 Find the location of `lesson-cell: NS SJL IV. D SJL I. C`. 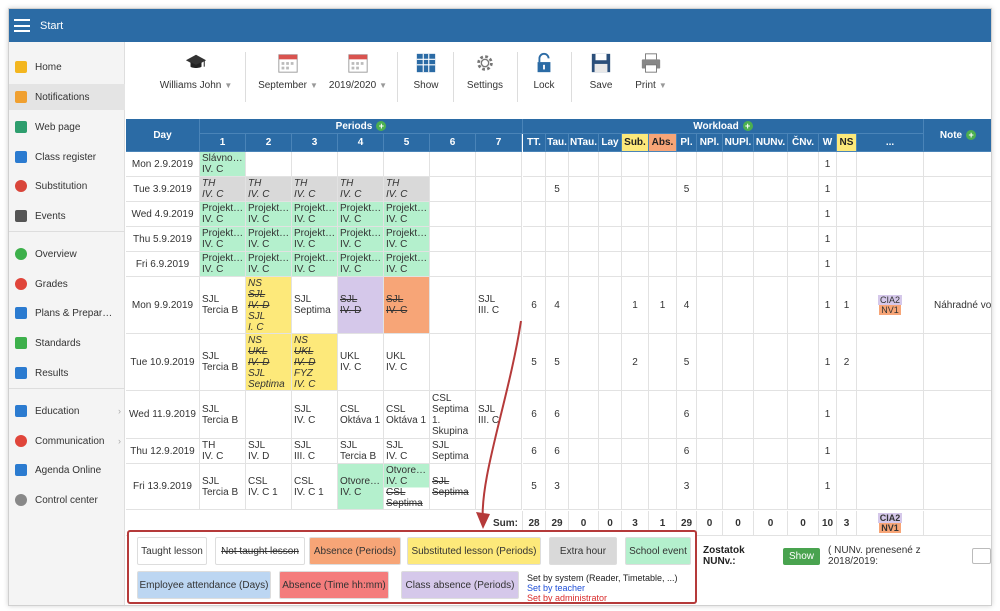

lesson-cell: NS SJL IV. D SJL I. C is located at coordinates (269, 305).